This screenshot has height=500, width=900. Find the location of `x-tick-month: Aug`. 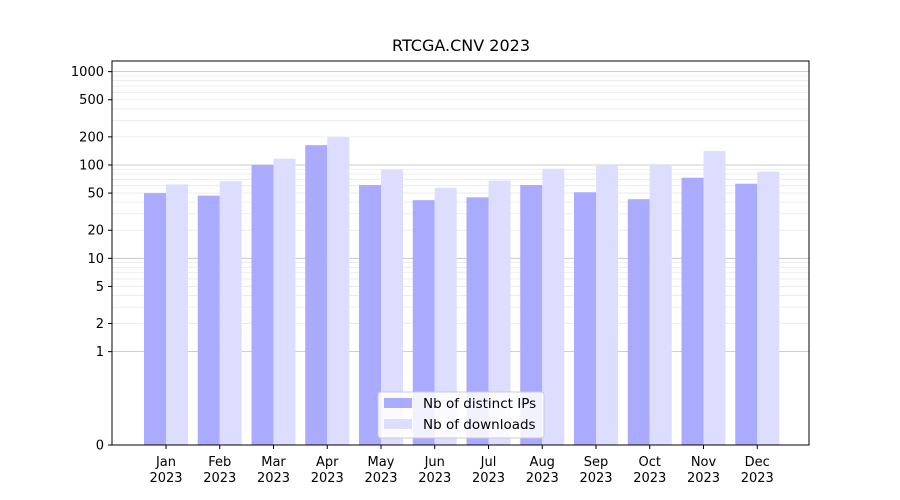

x-tick-month: Aug is located at coordinates (542, 462).